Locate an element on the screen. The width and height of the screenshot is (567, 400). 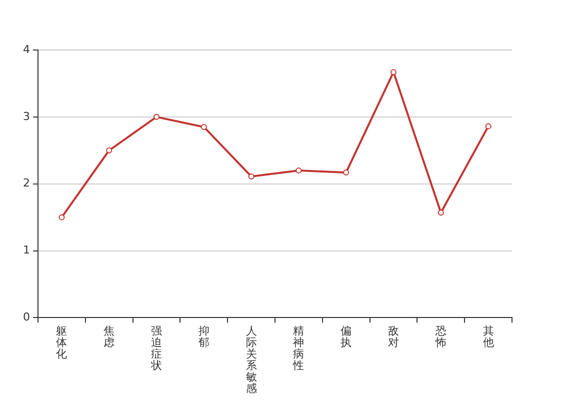
x-tick-label: 抑郁 is located at coordinates (204, 336).